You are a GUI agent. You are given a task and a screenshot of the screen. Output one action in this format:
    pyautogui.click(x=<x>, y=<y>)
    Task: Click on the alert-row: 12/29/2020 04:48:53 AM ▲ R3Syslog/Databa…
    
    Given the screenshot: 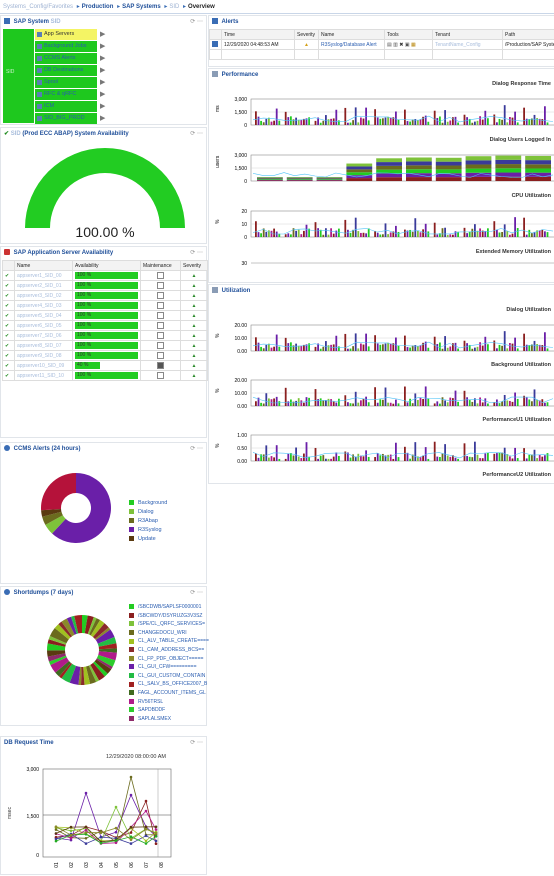 What is the action you would take?
    pyautogui.click(x=382, y=45)
    